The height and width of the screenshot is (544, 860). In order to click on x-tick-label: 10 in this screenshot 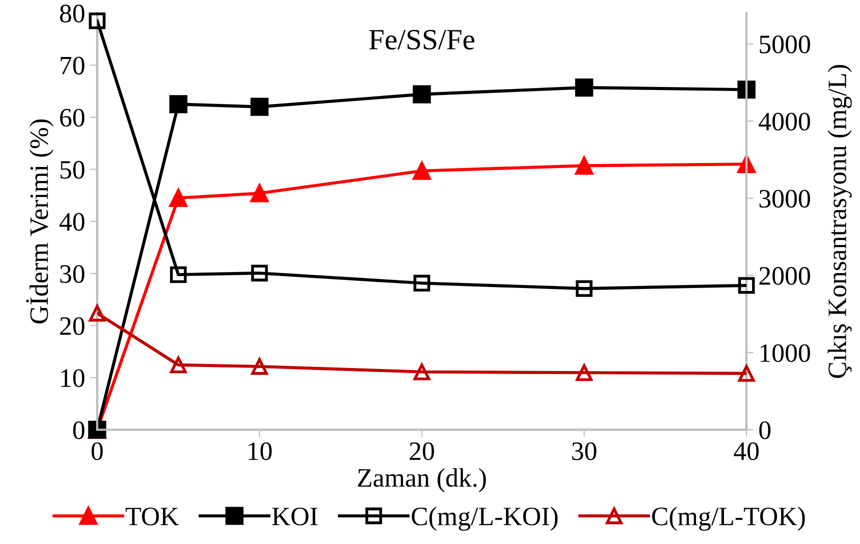, I will do `click(260, 451)`.